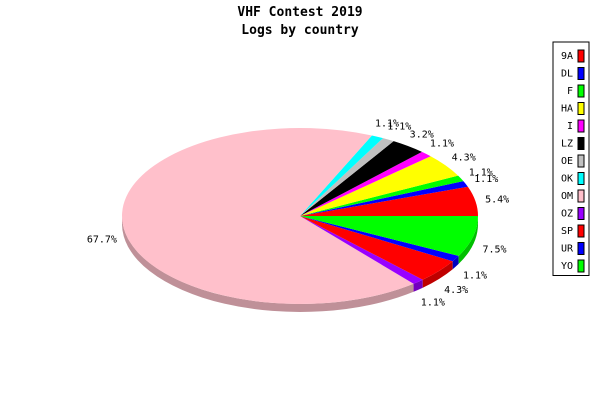  What do you see at coordinates (102, 239) in the screenshot?
I see `slice-label-om: 67.7%` at bounding box center [102, 239].